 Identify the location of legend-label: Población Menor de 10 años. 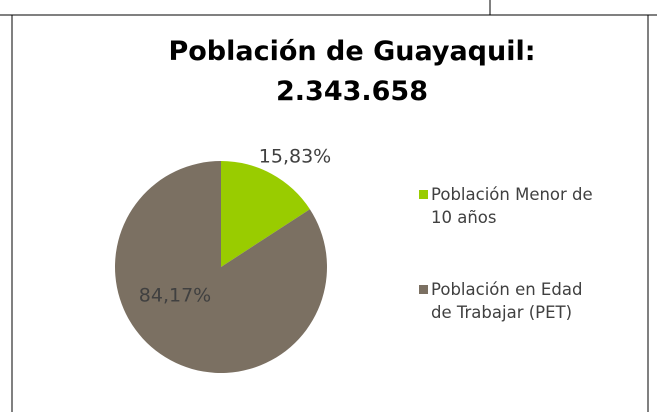
(512, 206).